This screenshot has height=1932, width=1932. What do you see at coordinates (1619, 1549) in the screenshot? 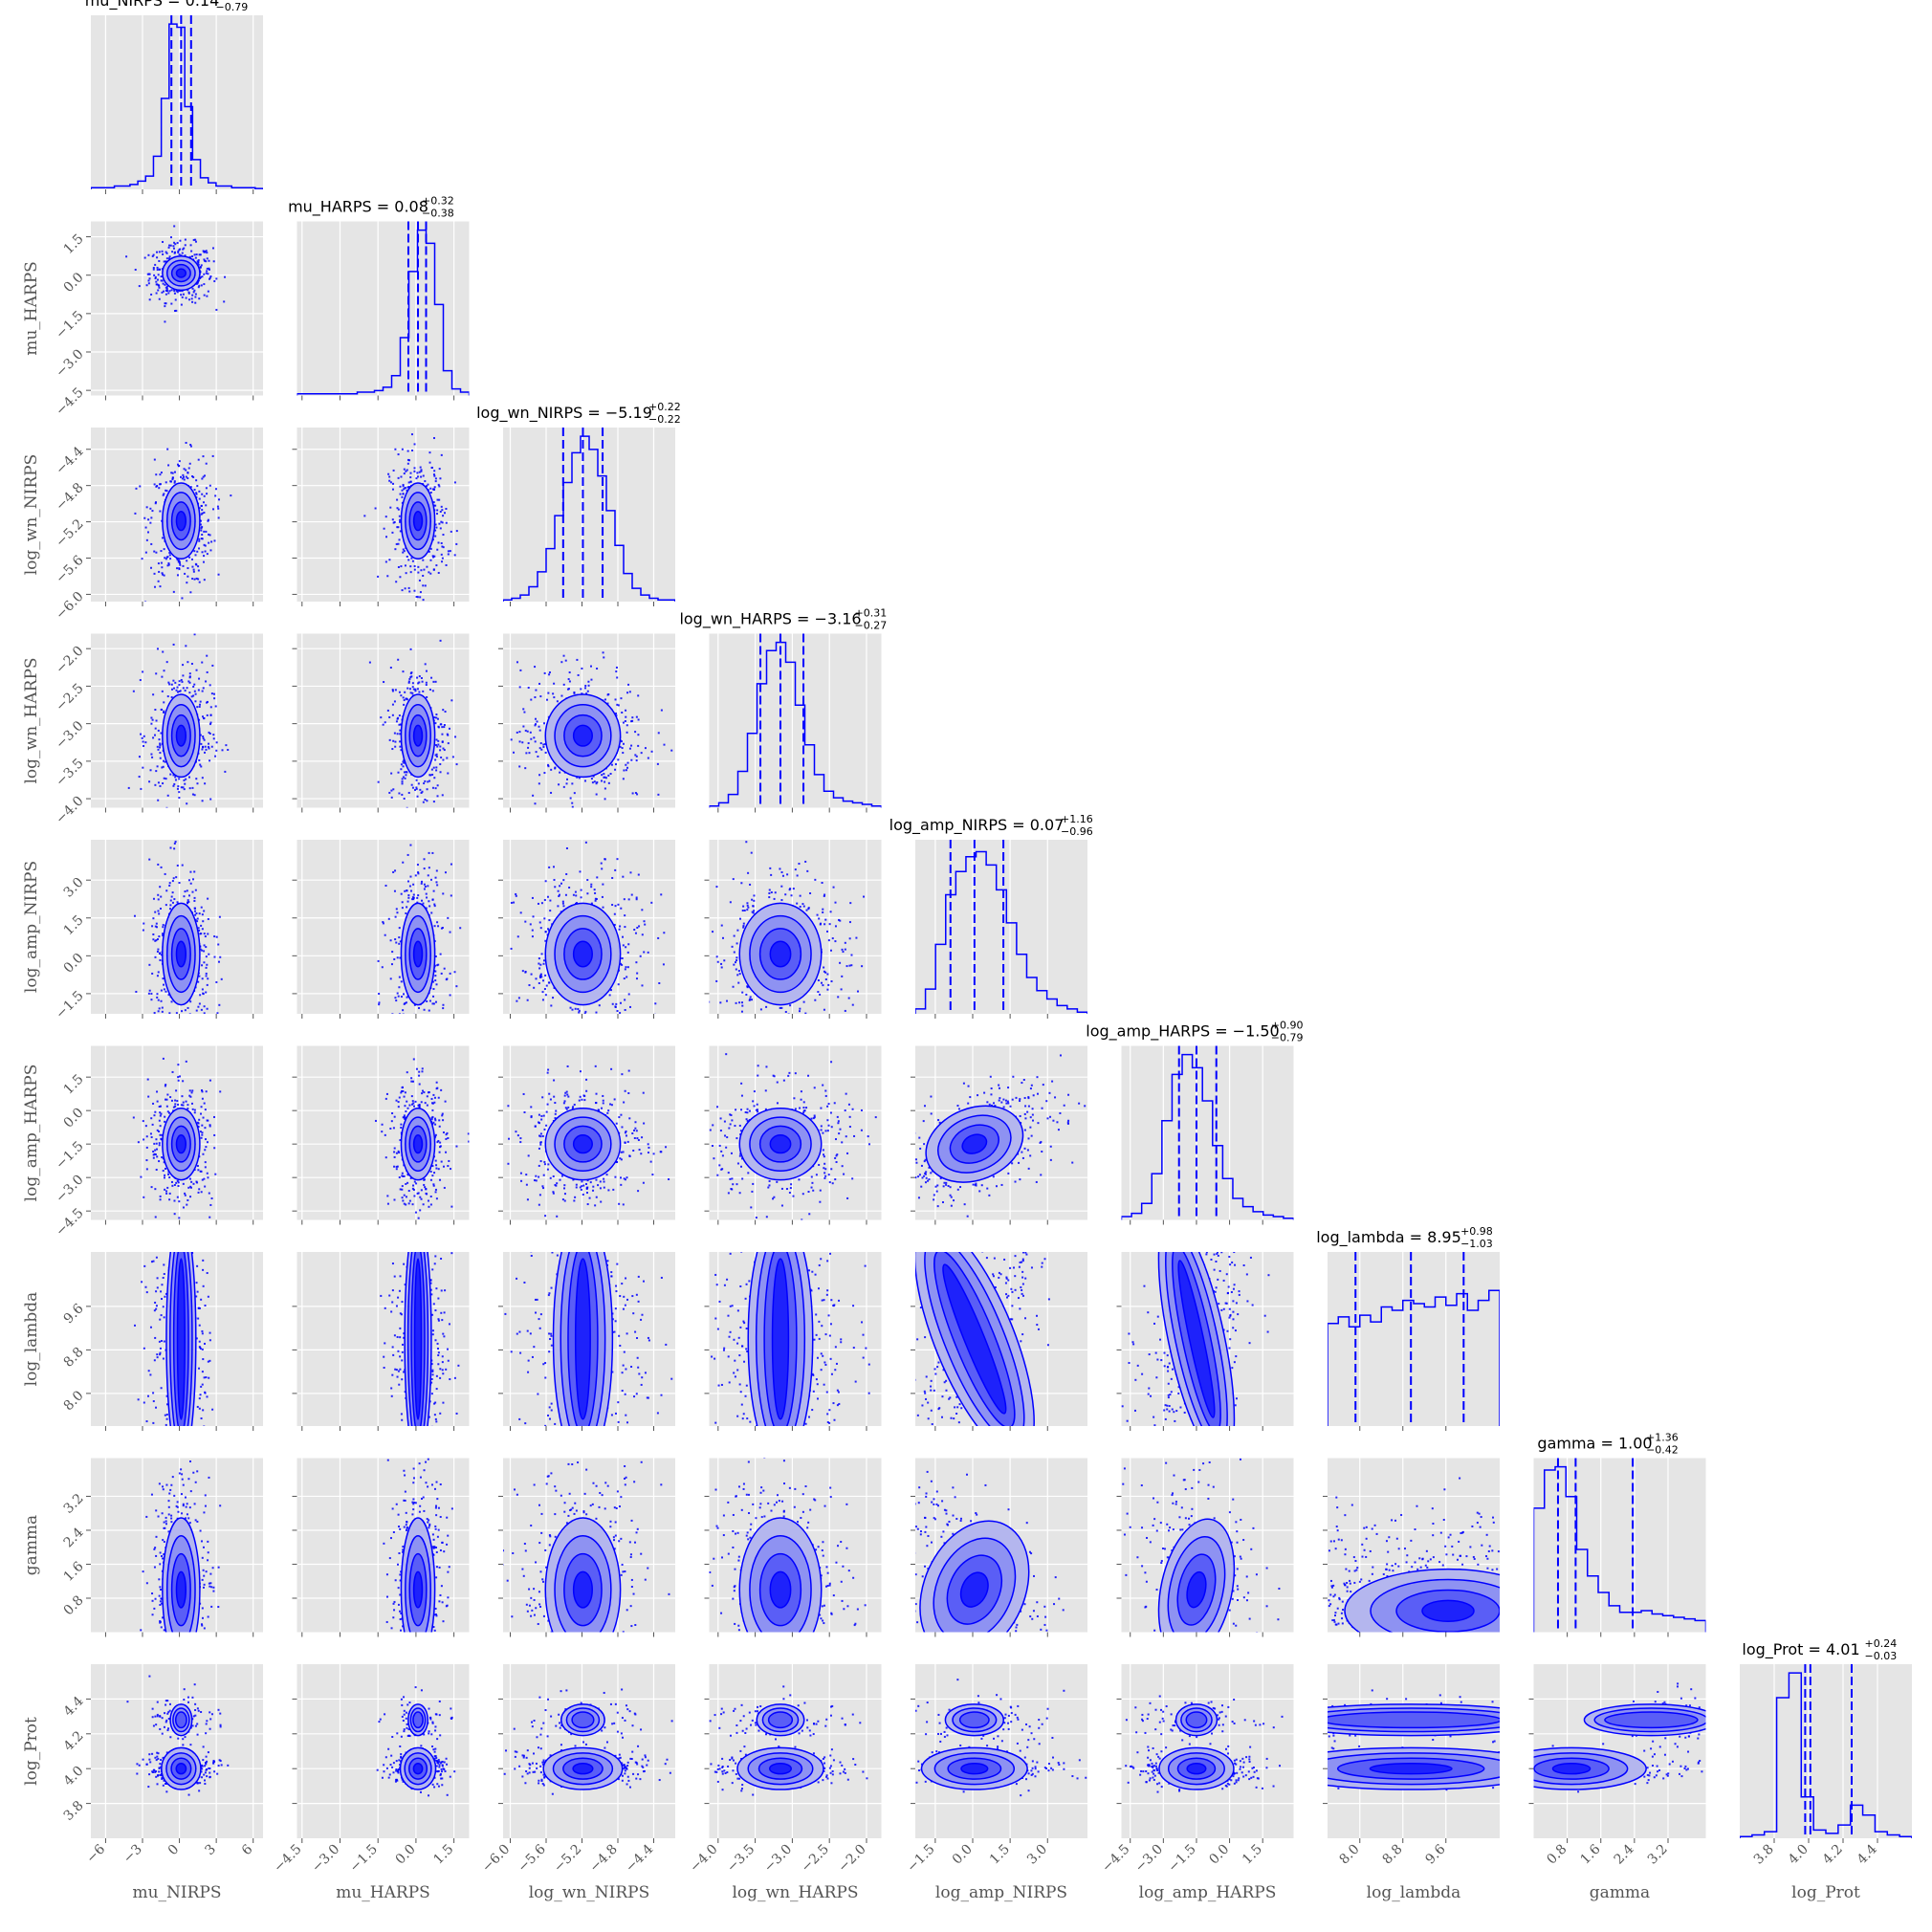
I see `histogram-gamma` at bounding box center [1619, 1549].